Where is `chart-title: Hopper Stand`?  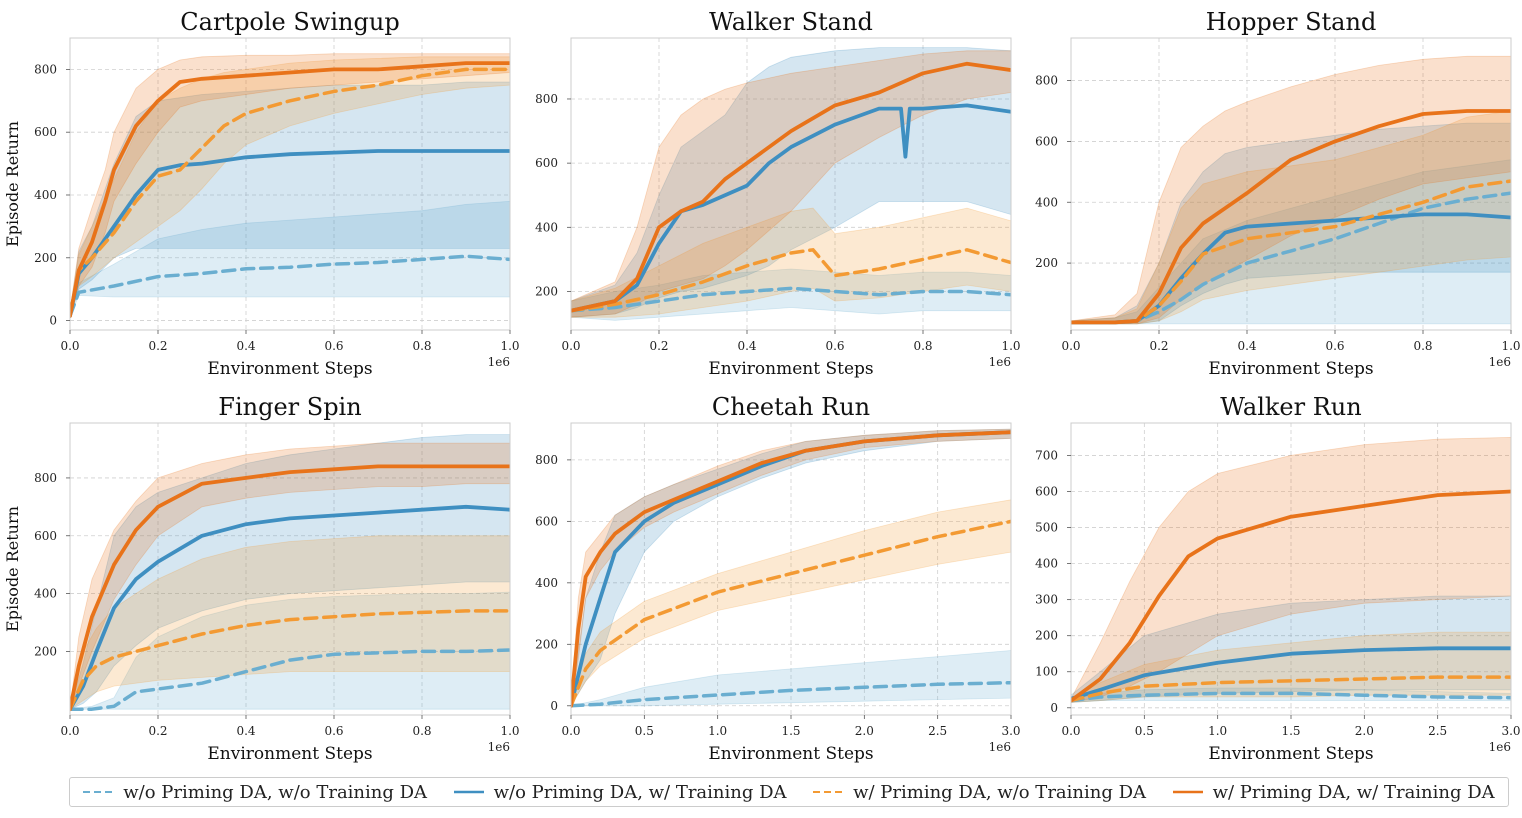
chart-title: Hopper Stand is located at coordinates (1291, 22).